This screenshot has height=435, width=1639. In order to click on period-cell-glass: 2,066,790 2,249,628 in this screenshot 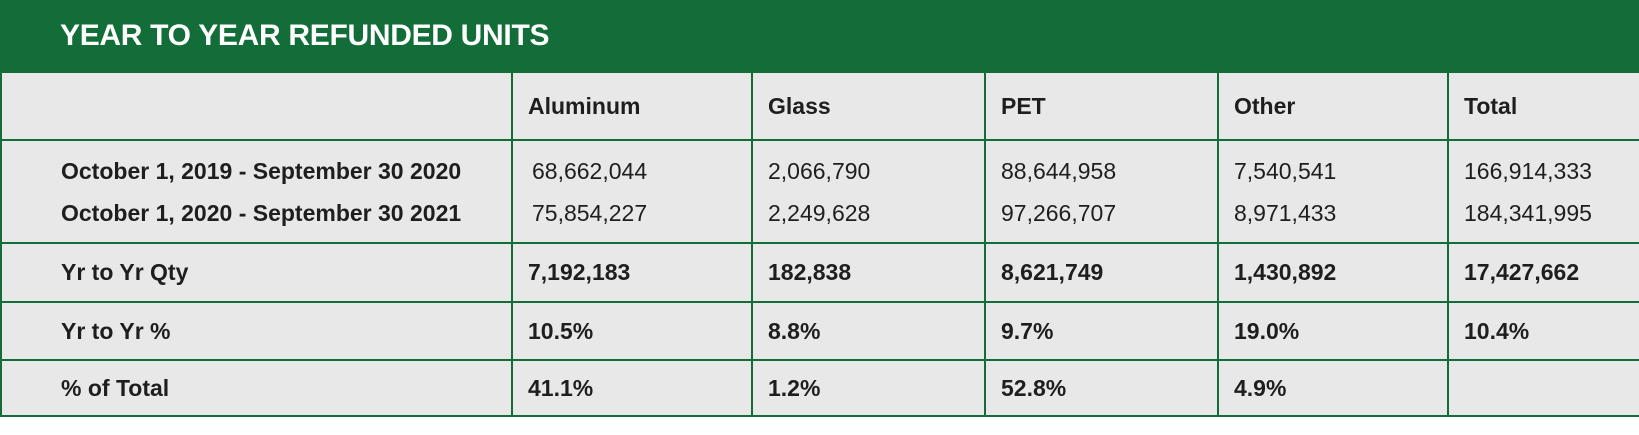, I will do `click(868, 191)`.